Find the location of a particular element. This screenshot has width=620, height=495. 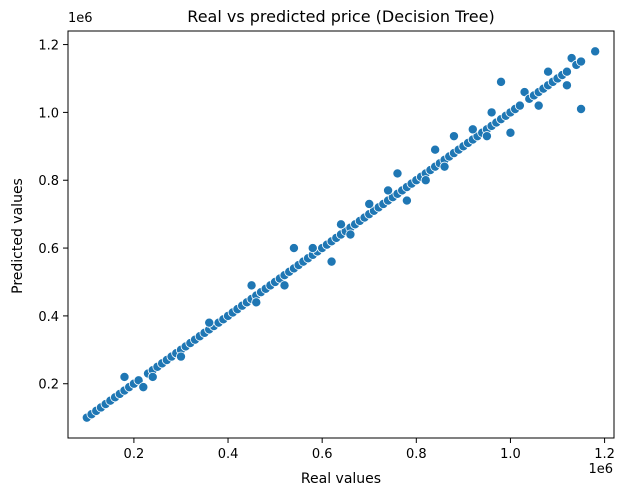

y-tick-label: 0.2 is located at coordinates (48, 385).